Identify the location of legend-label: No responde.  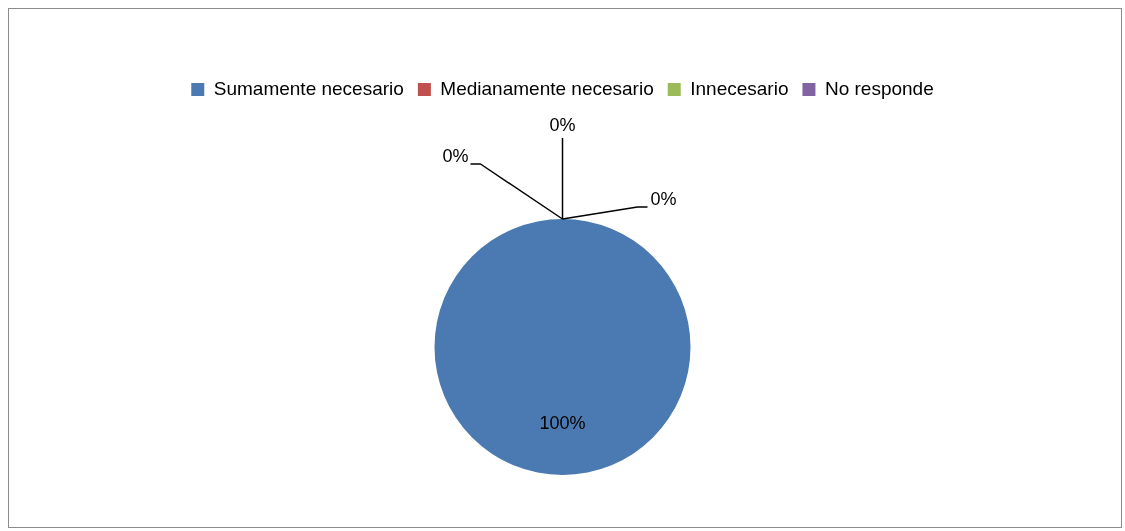
(879, 88).